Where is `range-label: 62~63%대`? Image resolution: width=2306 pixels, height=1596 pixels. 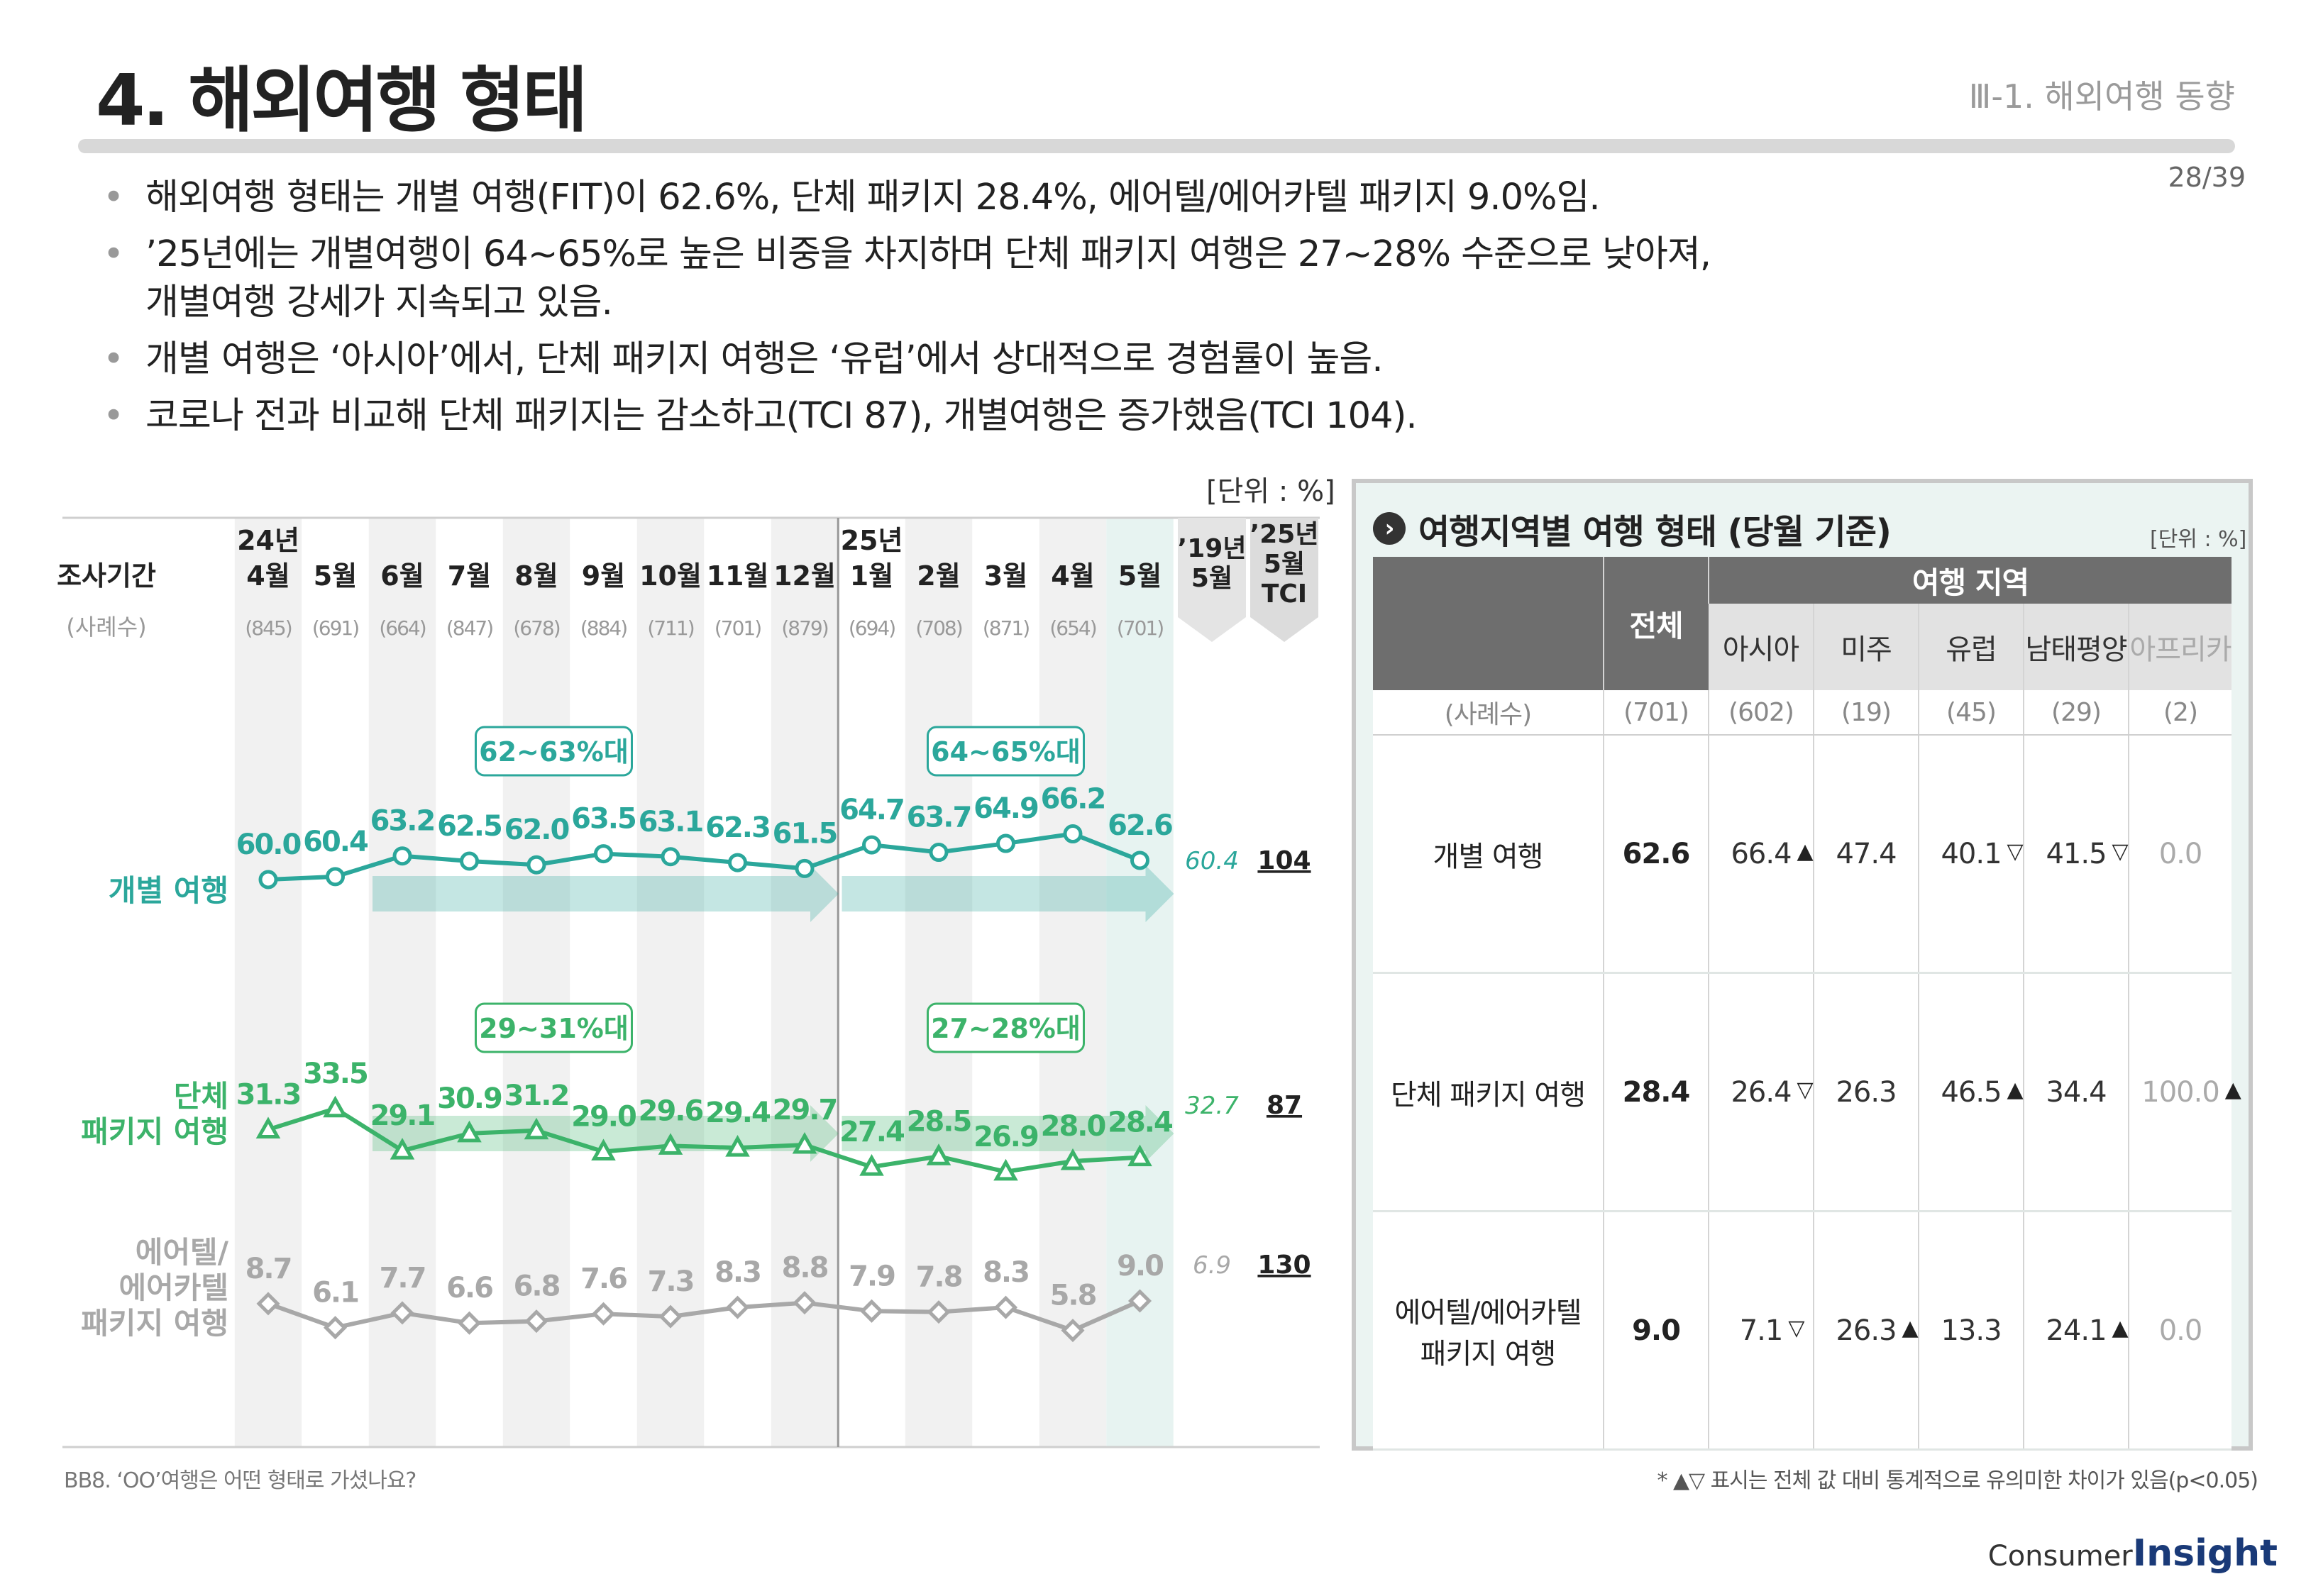 range-label: 62~63%대 is located at coordinates (554, 752).